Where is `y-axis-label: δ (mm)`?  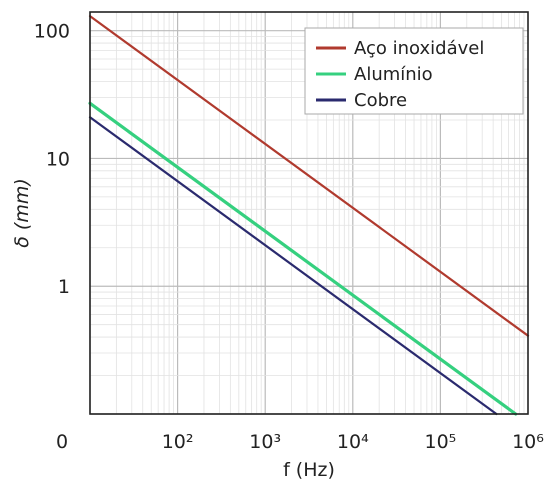 y-axis-label: δ (mm) is located at coordinates (22, 213).